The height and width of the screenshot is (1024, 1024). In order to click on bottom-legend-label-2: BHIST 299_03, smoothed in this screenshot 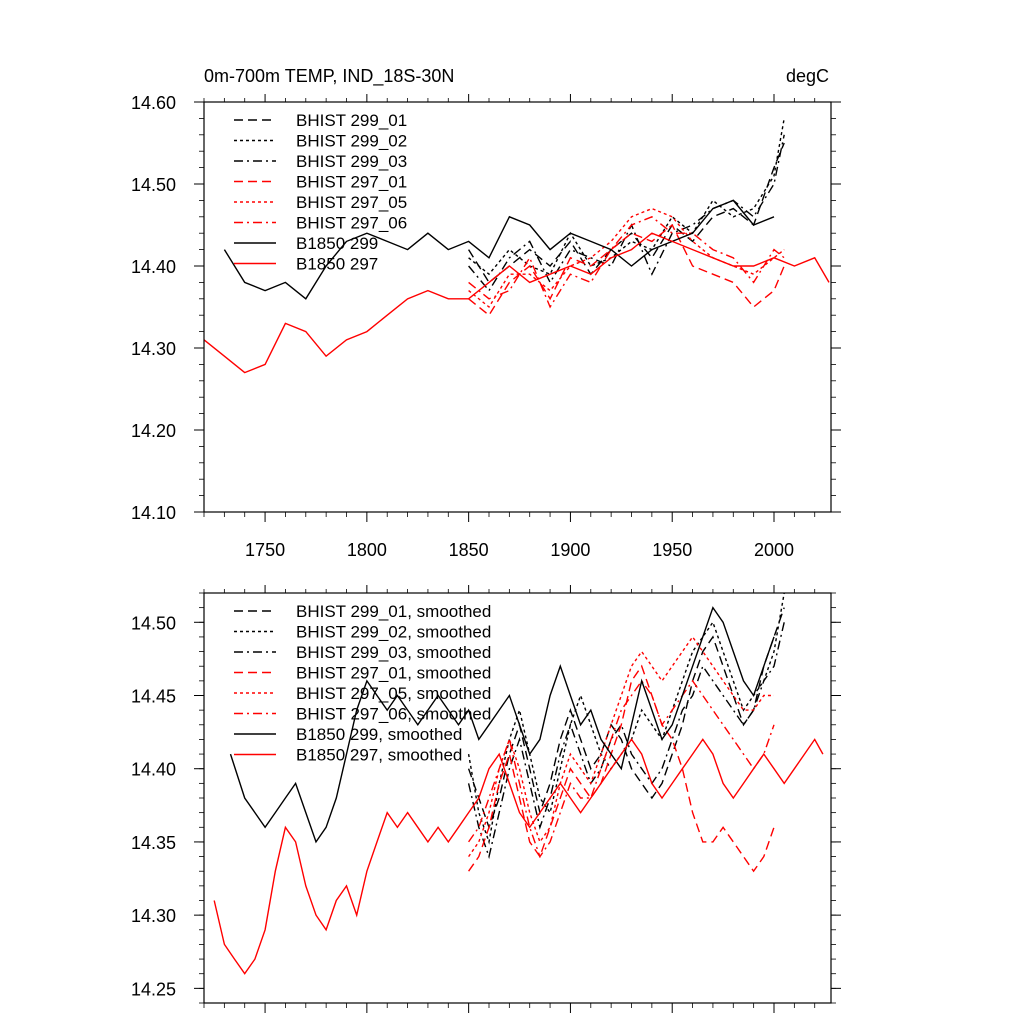, I will do `click(393, 652)`.